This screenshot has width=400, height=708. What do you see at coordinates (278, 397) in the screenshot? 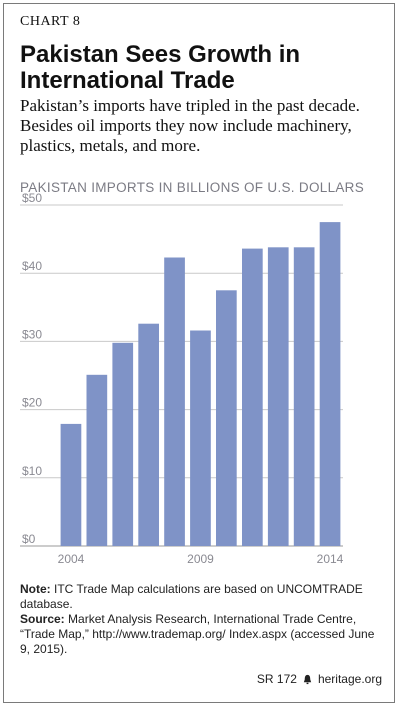
I see `bar-2012` at bounding box center [278, 397].